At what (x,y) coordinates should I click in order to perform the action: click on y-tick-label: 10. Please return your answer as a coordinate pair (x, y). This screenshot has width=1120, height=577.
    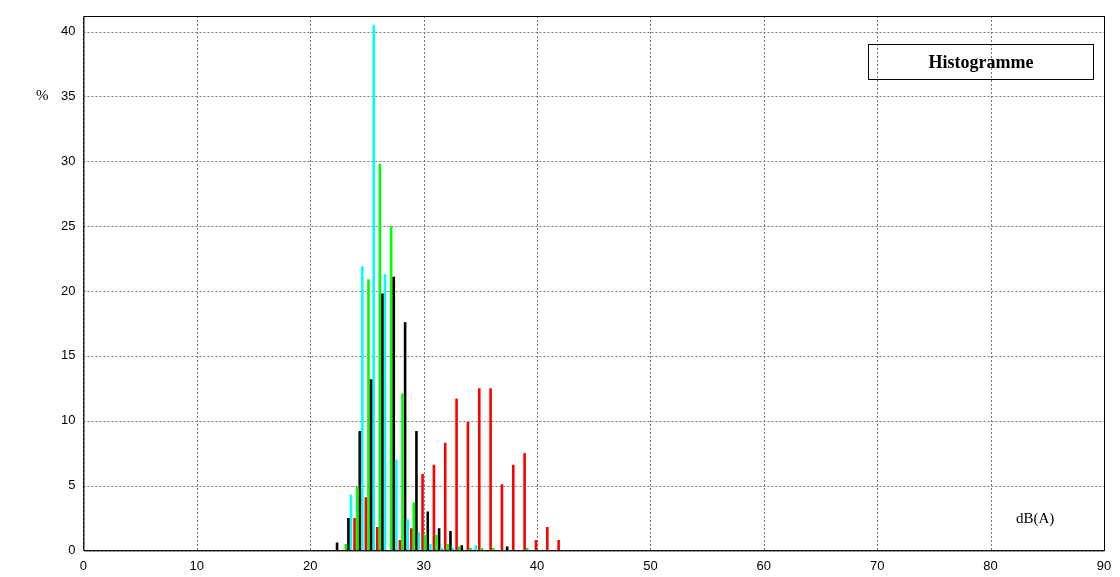
    Looking at the image, I should click on (68, 420).